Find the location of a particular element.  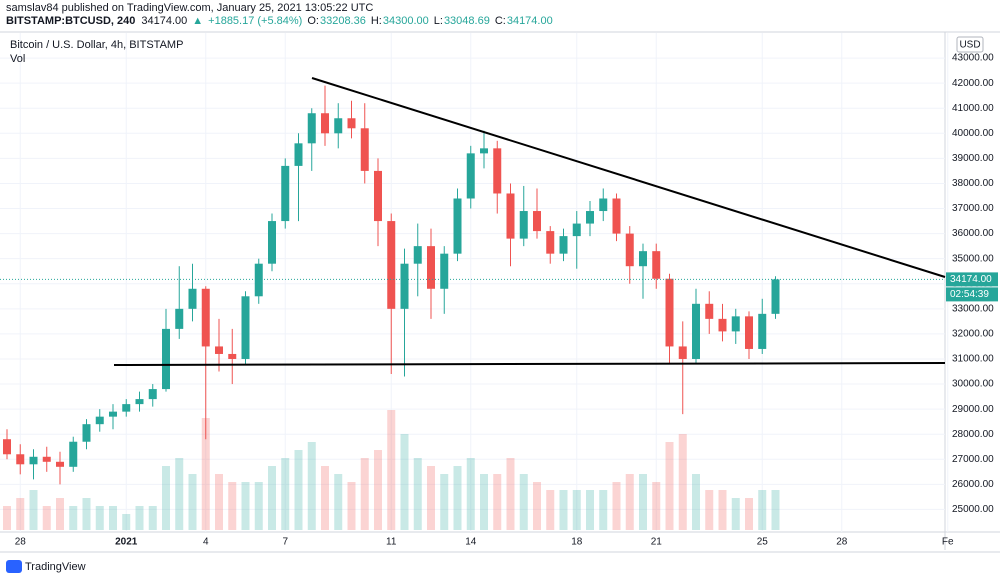

x-tick-label: Fe is located at coordinates (948, 542).